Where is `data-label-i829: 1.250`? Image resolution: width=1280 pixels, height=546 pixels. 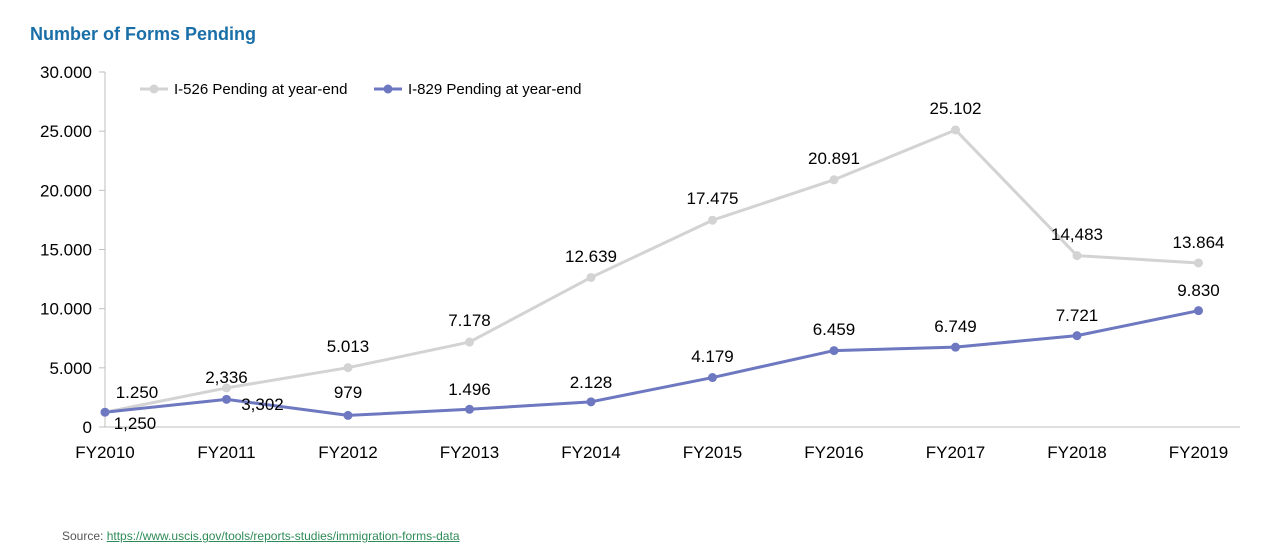
data-label-i829: 1.250 is located at coordinates (137, 392).